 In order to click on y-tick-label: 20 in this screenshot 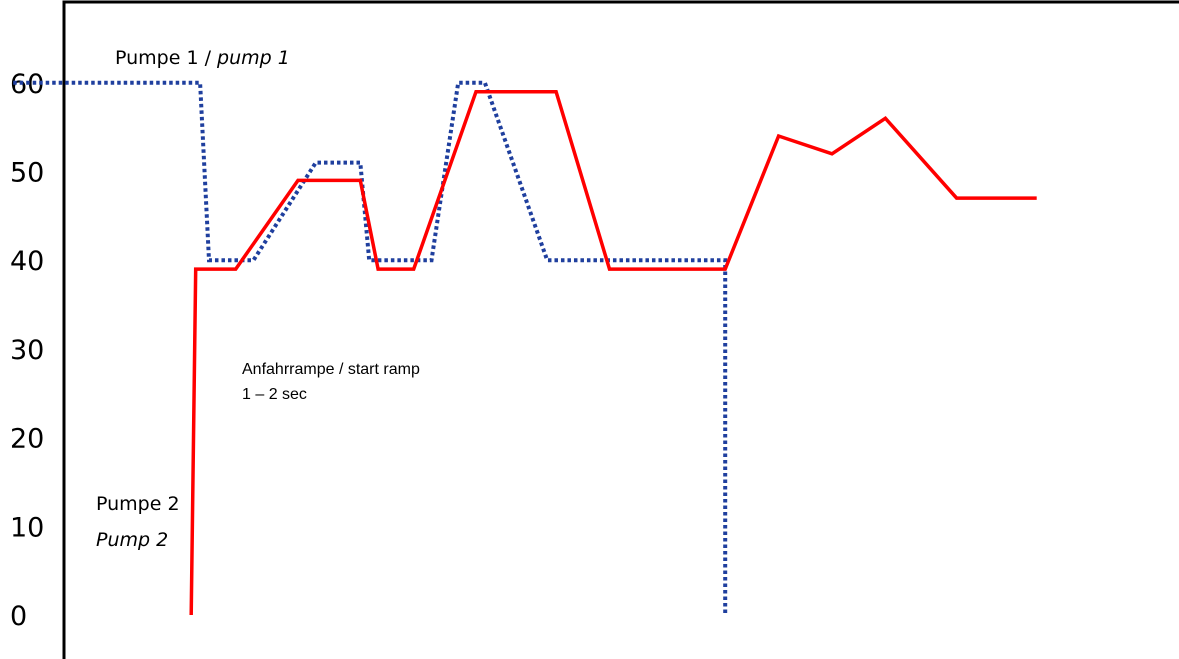, I will do `click(27, 439)`.